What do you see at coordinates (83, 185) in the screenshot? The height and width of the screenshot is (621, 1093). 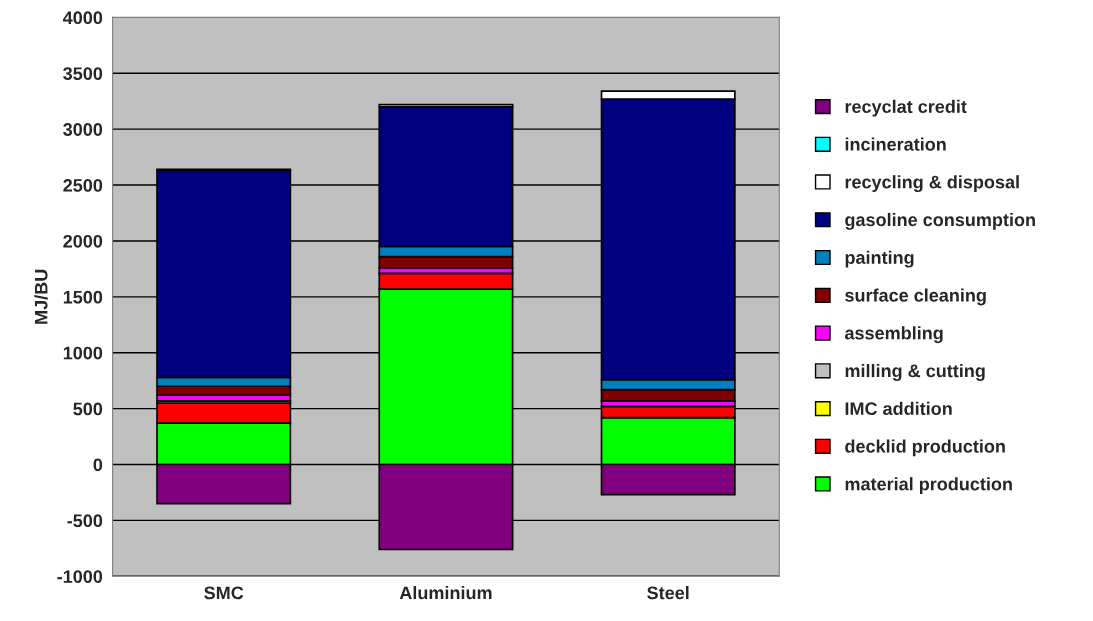 I see `y-tick-label: 2500` at bounding box center [83, 185].